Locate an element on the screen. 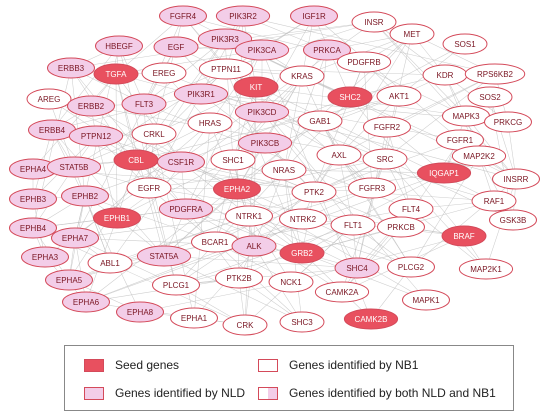  gene-node-label: BCAR1 is located at coordinates (215, 242).